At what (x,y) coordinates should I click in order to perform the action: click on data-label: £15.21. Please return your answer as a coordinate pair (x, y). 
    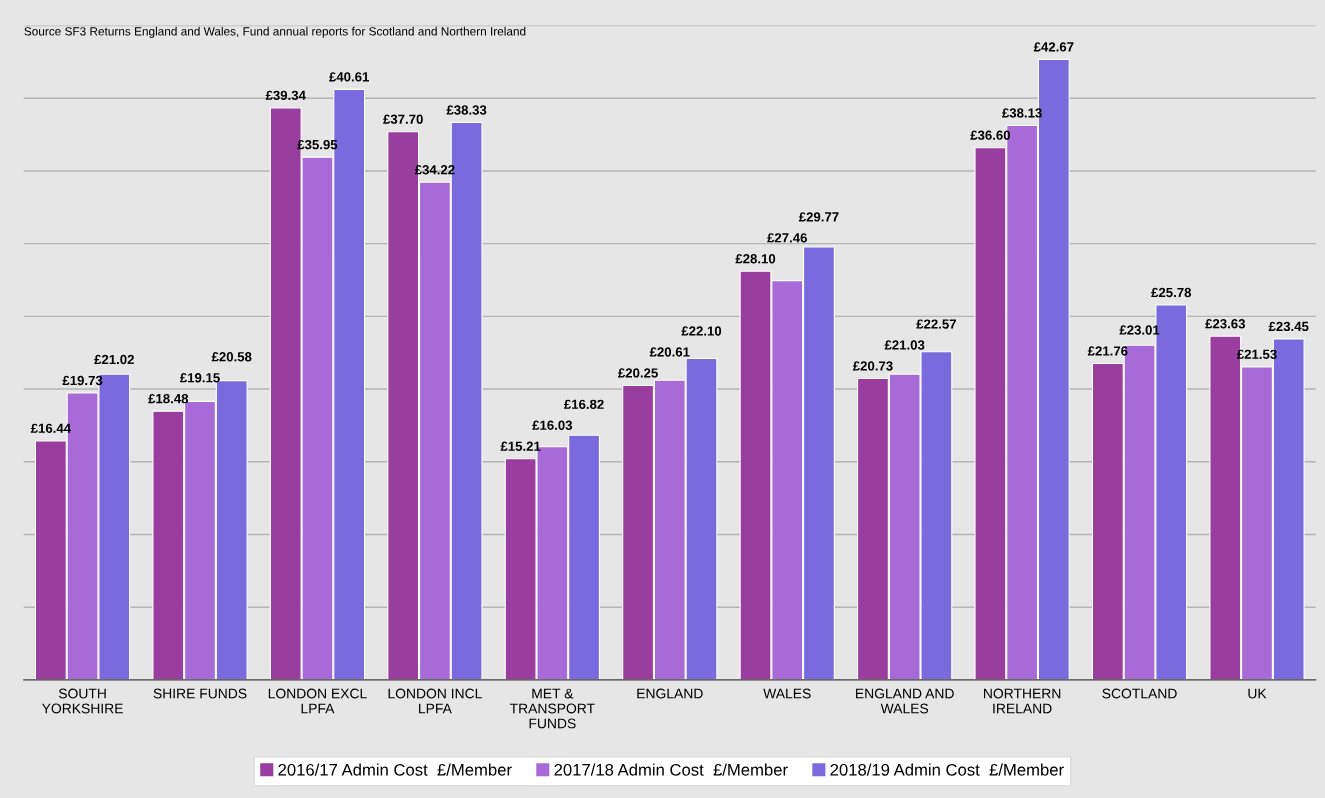
    Looking at the image, I should click on (520, 446).